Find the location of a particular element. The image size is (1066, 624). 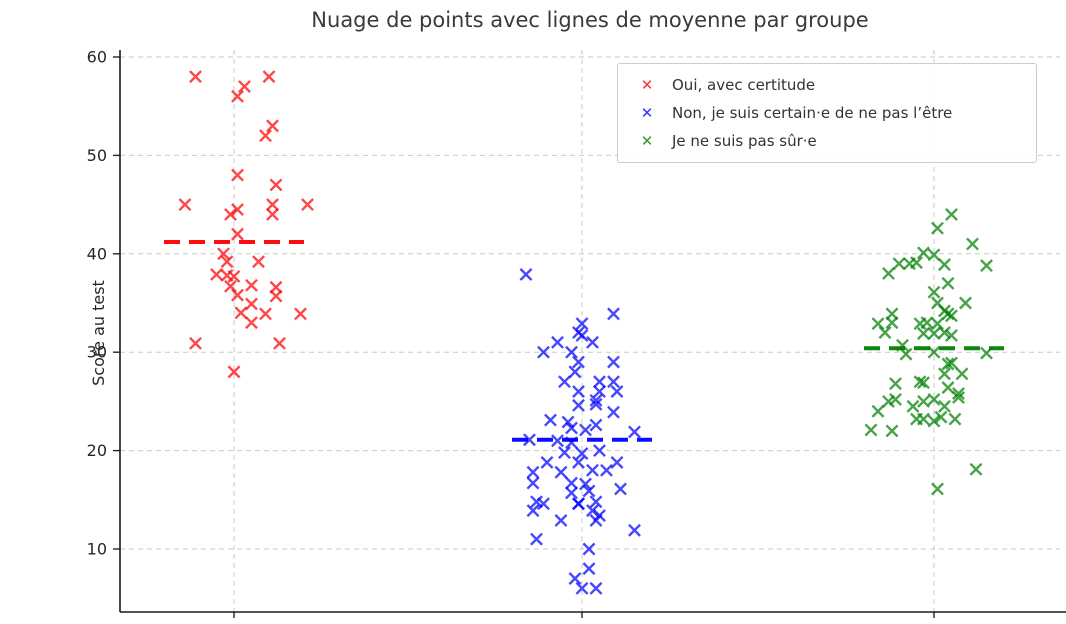

x-marker-icon: ✕ is located at coordinates (647, 85).